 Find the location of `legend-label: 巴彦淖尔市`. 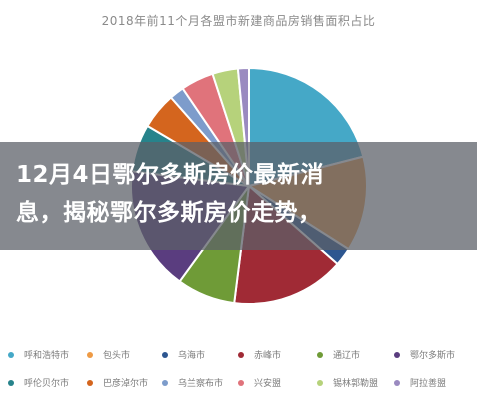

legend-label: 巴彦淖尔市 is located at coordinates (126, 384).